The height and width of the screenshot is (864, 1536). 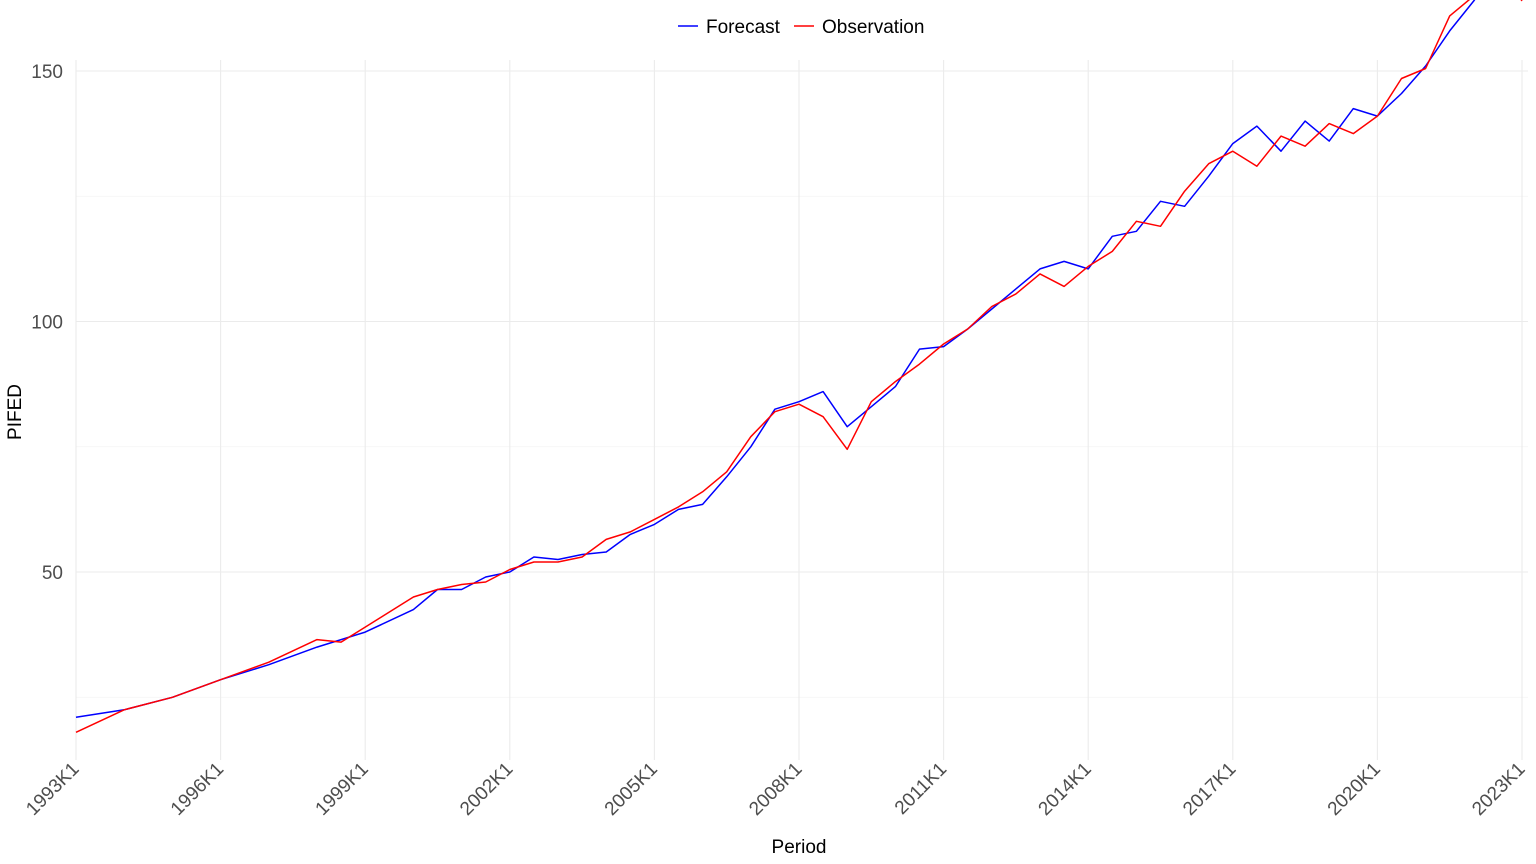 I want to click on x-tick-label: 1993K1, so click(x=52, y=789).